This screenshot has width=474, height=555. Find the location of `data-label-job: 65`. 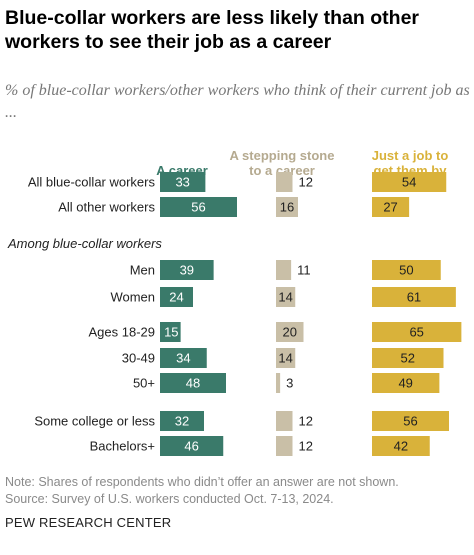

data-label-job: 65 is located at coordinates (416, 332).